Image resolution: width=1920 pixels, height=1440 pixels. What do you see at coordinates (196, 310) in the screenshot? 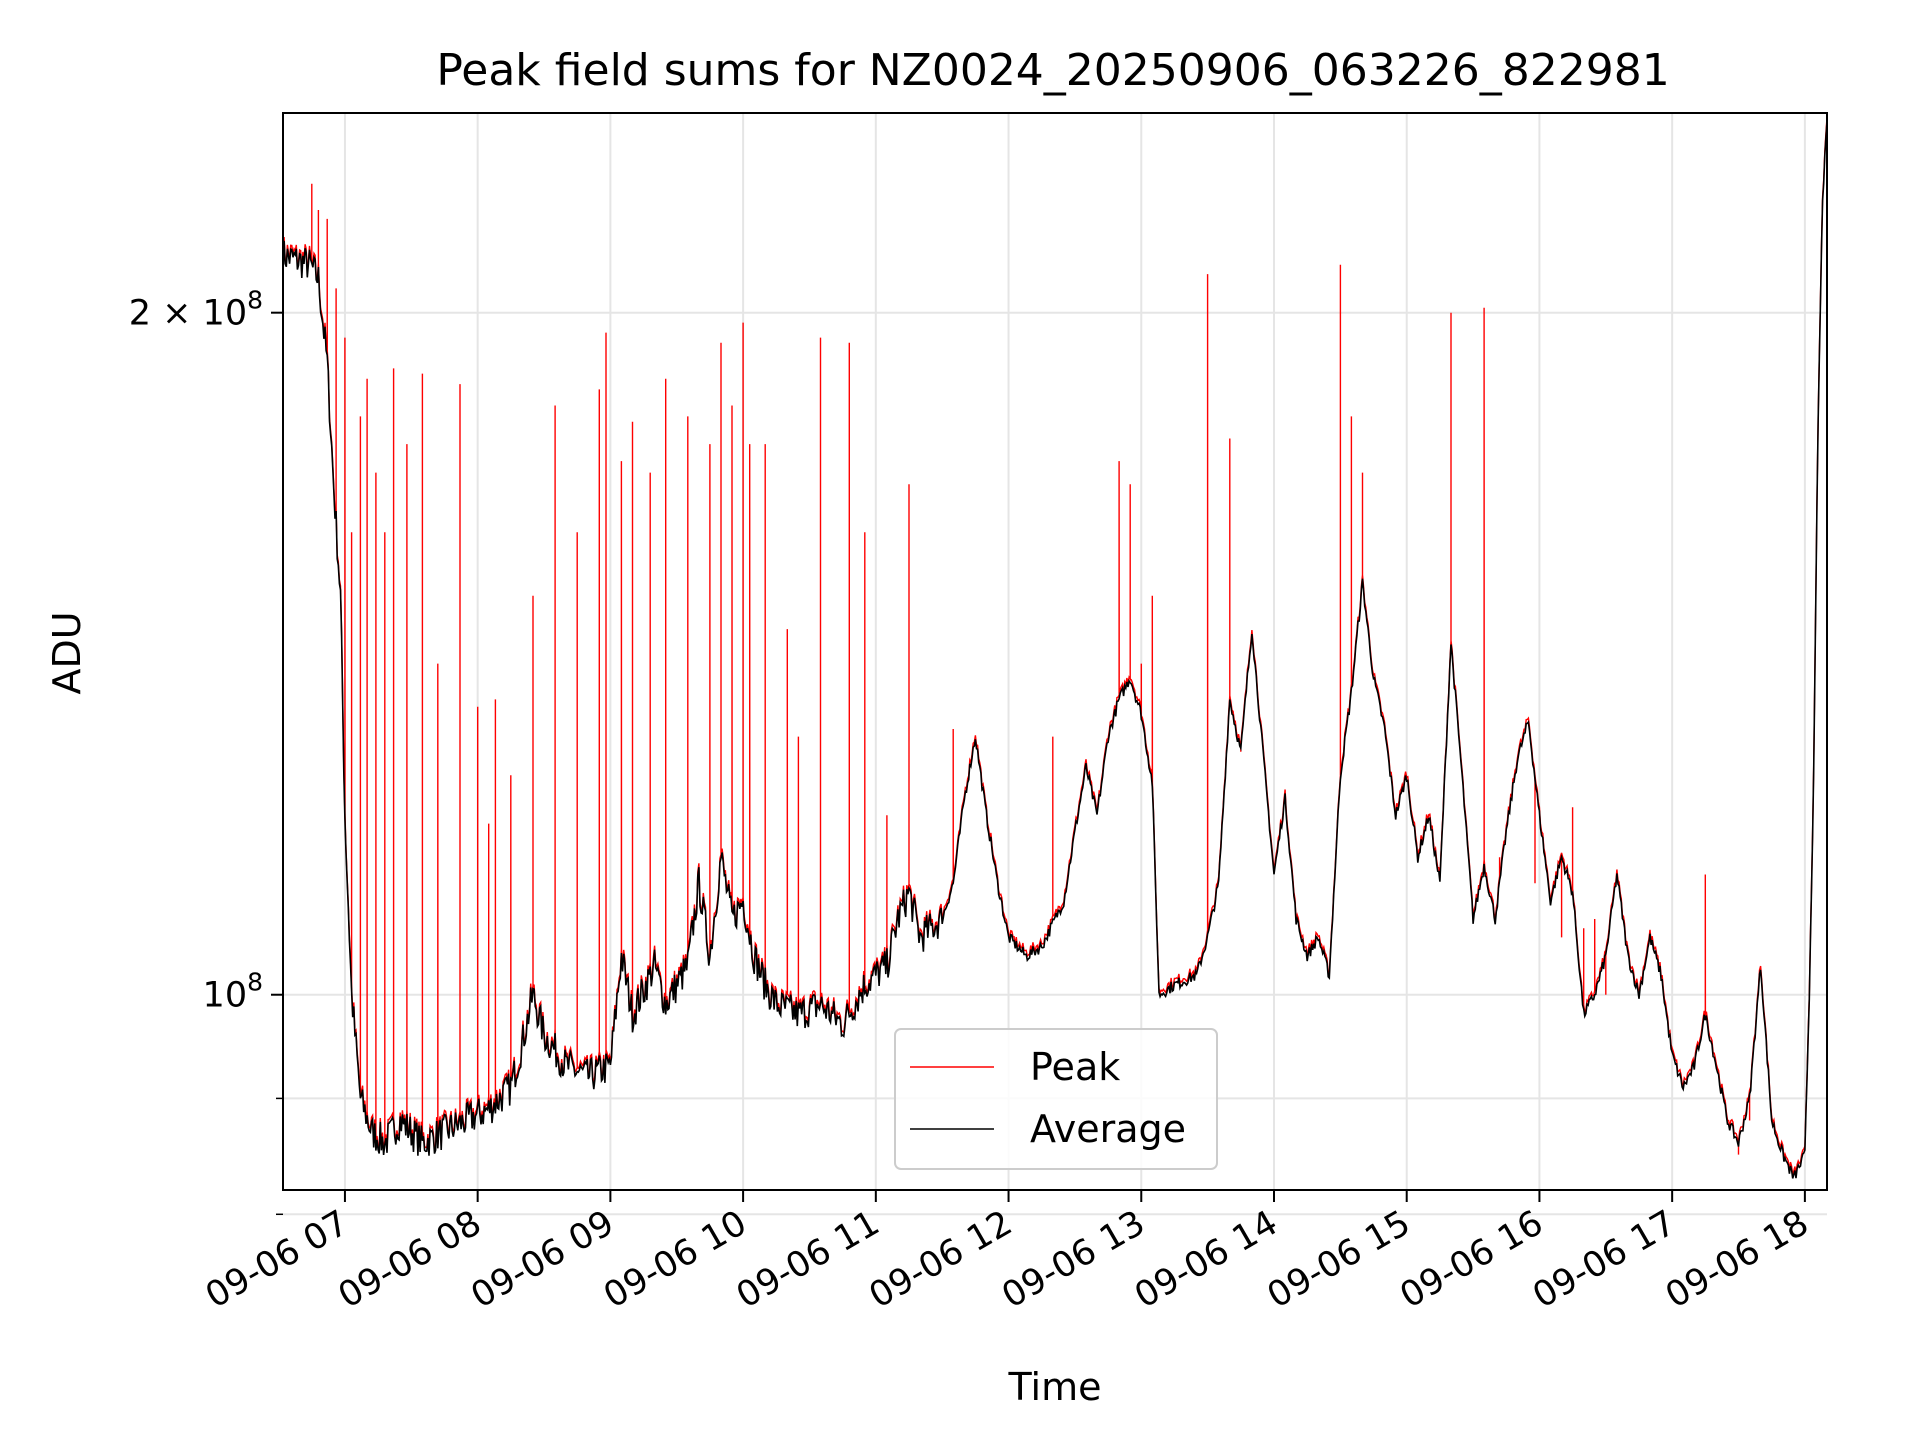
I see `y-tick-label: 2 × 108` at bounding box center [196, 310].